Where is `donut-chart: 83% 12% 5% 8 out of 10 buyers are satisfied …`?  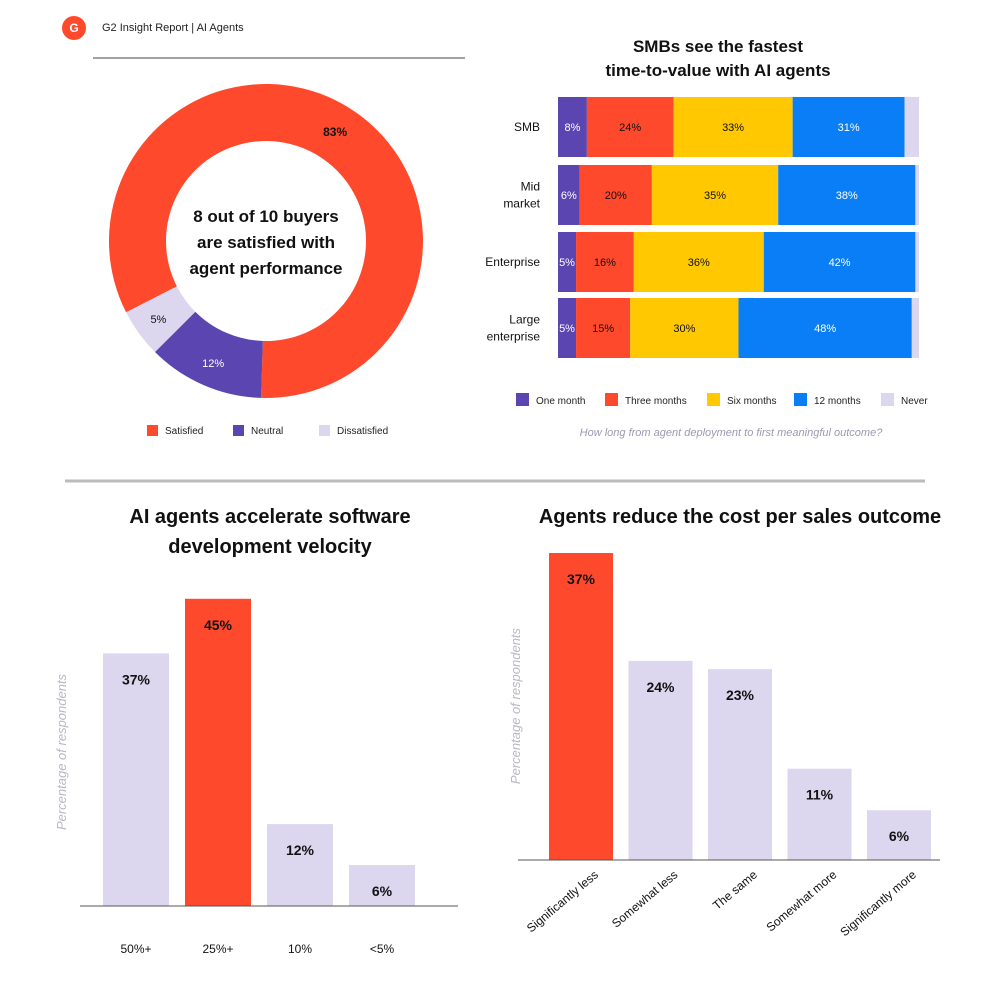 donut-chart: 83% 12% 5% 8 out of 10 buyers are satisfied … is located at coordinates (266, 260).